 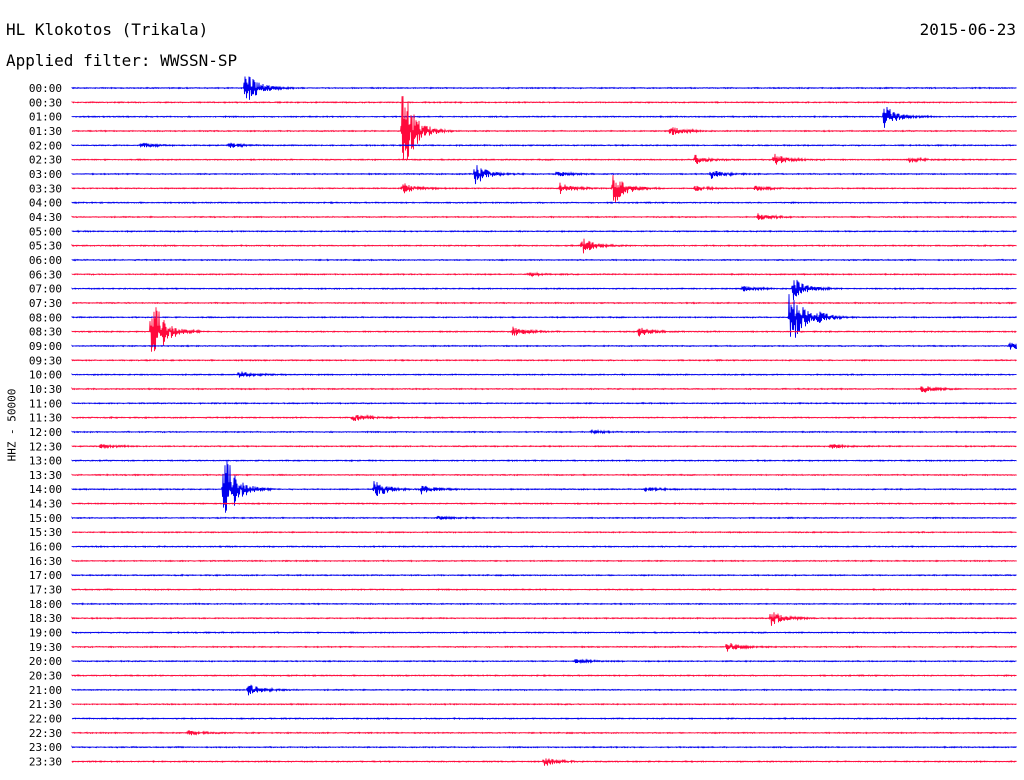 What do you see at coordinates (45, 246) in the screenshot?
I see `time-tick-label: 05:30` at bounding box center [45, 246].